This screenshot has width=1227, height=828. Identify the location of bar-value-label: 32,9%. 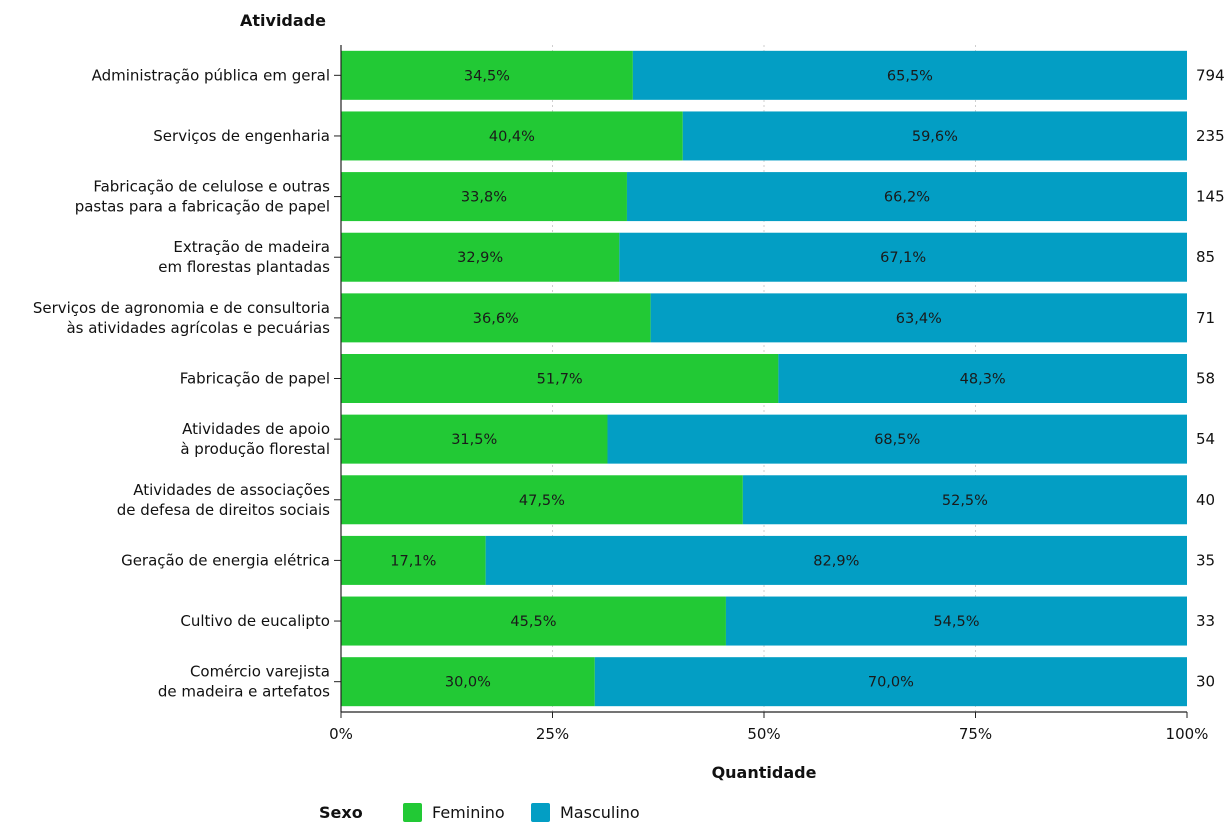
(480, 258).